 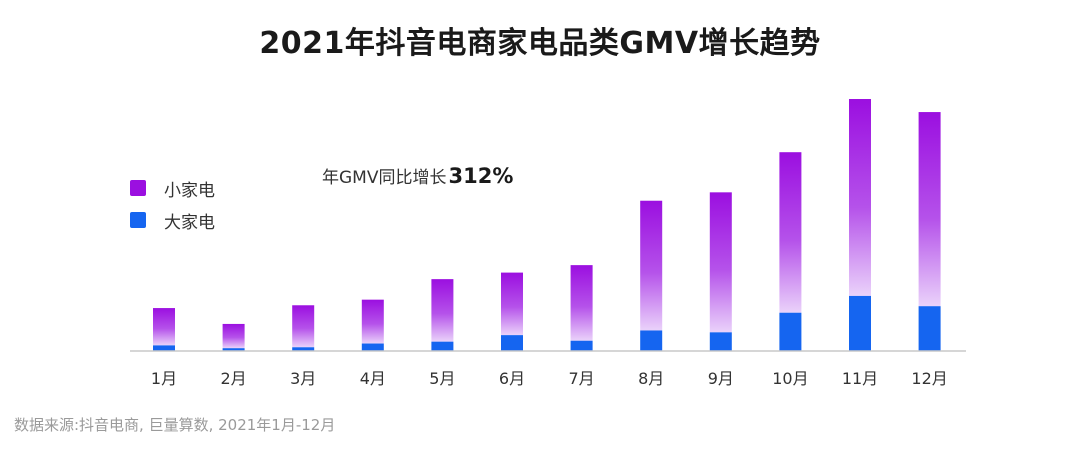 What do you see at coordinates (384, 178) in the screenshot?
I see `growth-annotation-text: 年GMV同比增长` at bounding box center [384, 178].